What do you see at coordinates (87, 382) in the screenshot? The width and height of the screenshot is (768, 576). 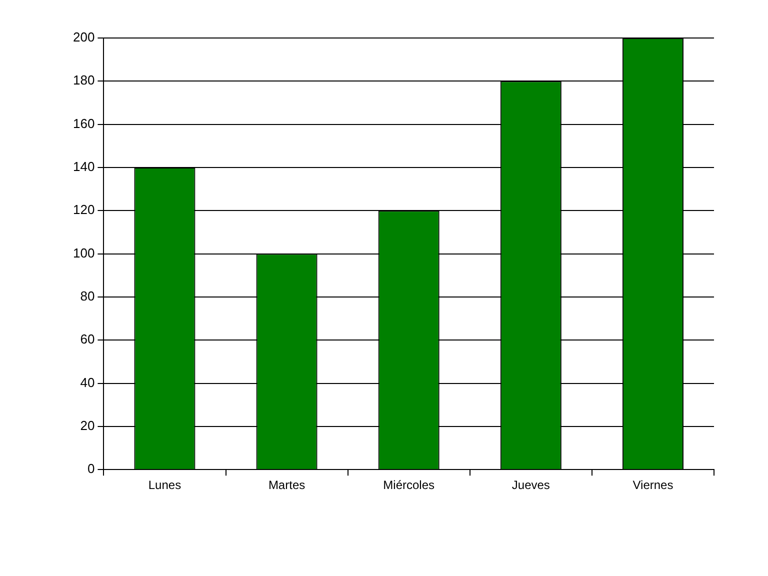 I see `y-tick-label: 40` at bounding box center [87, 382].